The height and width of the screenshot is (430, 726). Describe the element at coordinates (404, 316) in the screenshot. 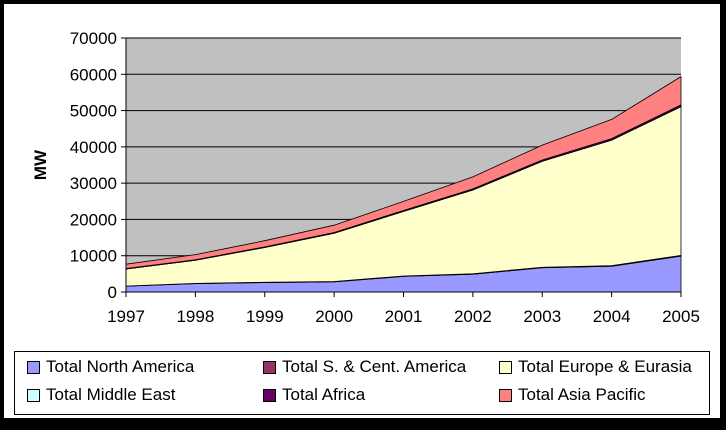

I see `x-tick-label: 2001` at that location.